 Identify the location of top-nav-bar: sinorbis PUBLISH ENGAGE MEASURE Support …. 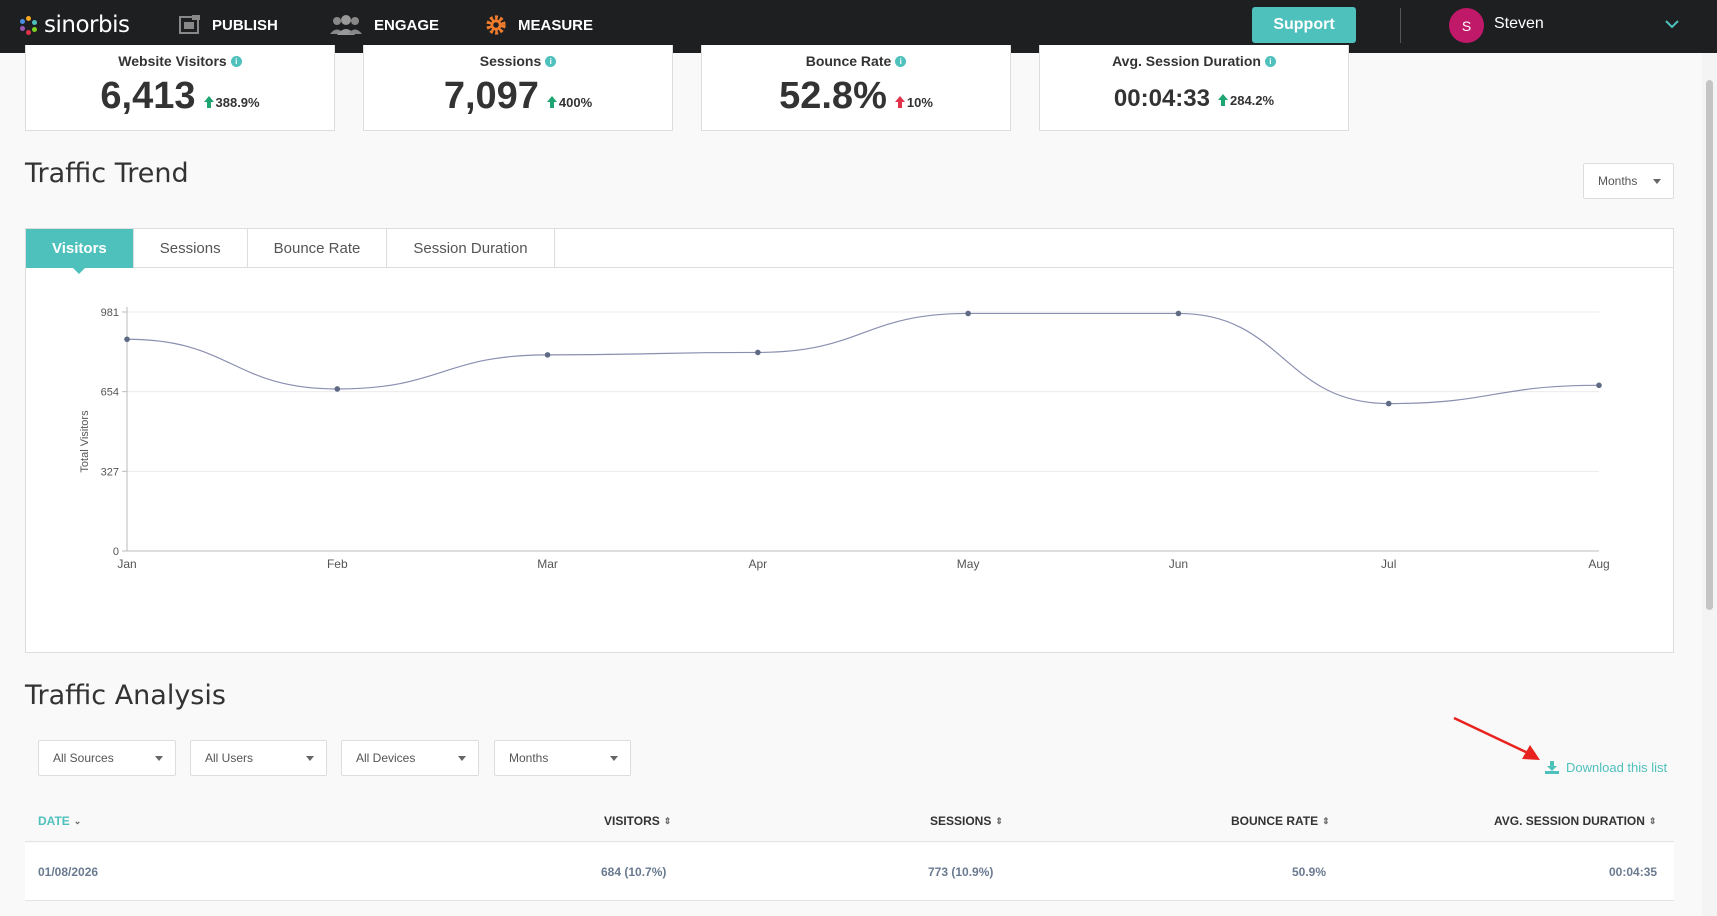
(858, 26).